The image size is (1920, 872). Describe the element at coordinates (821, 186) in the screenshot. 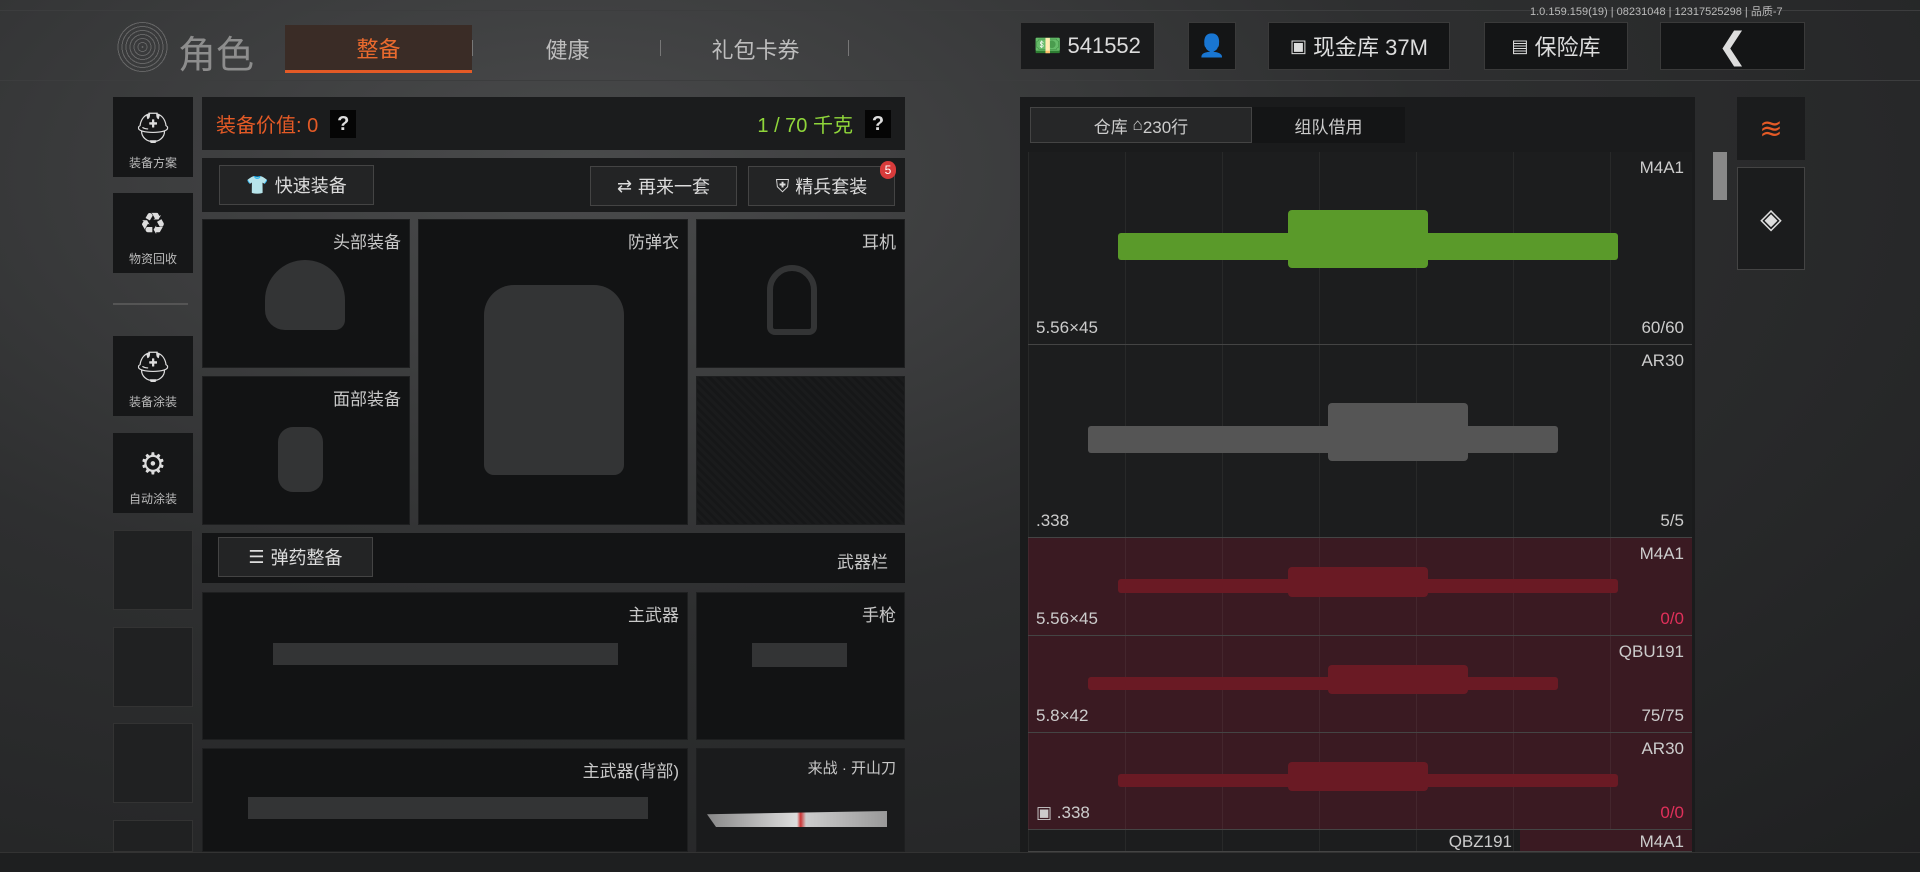

I see `elite-set-button: ⛨ 精兵套装` at that location.